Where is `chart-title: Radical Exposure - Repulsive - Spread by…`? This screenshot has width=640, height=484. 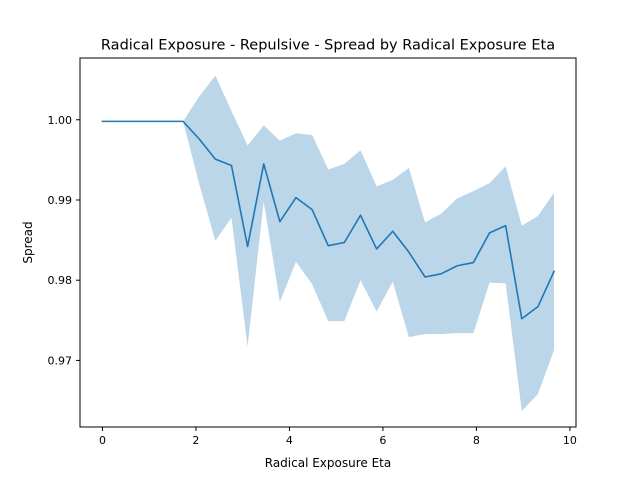 chart-title: Radical Exposure - Repulsive - Spread by… is located at coordinates (328, 46).